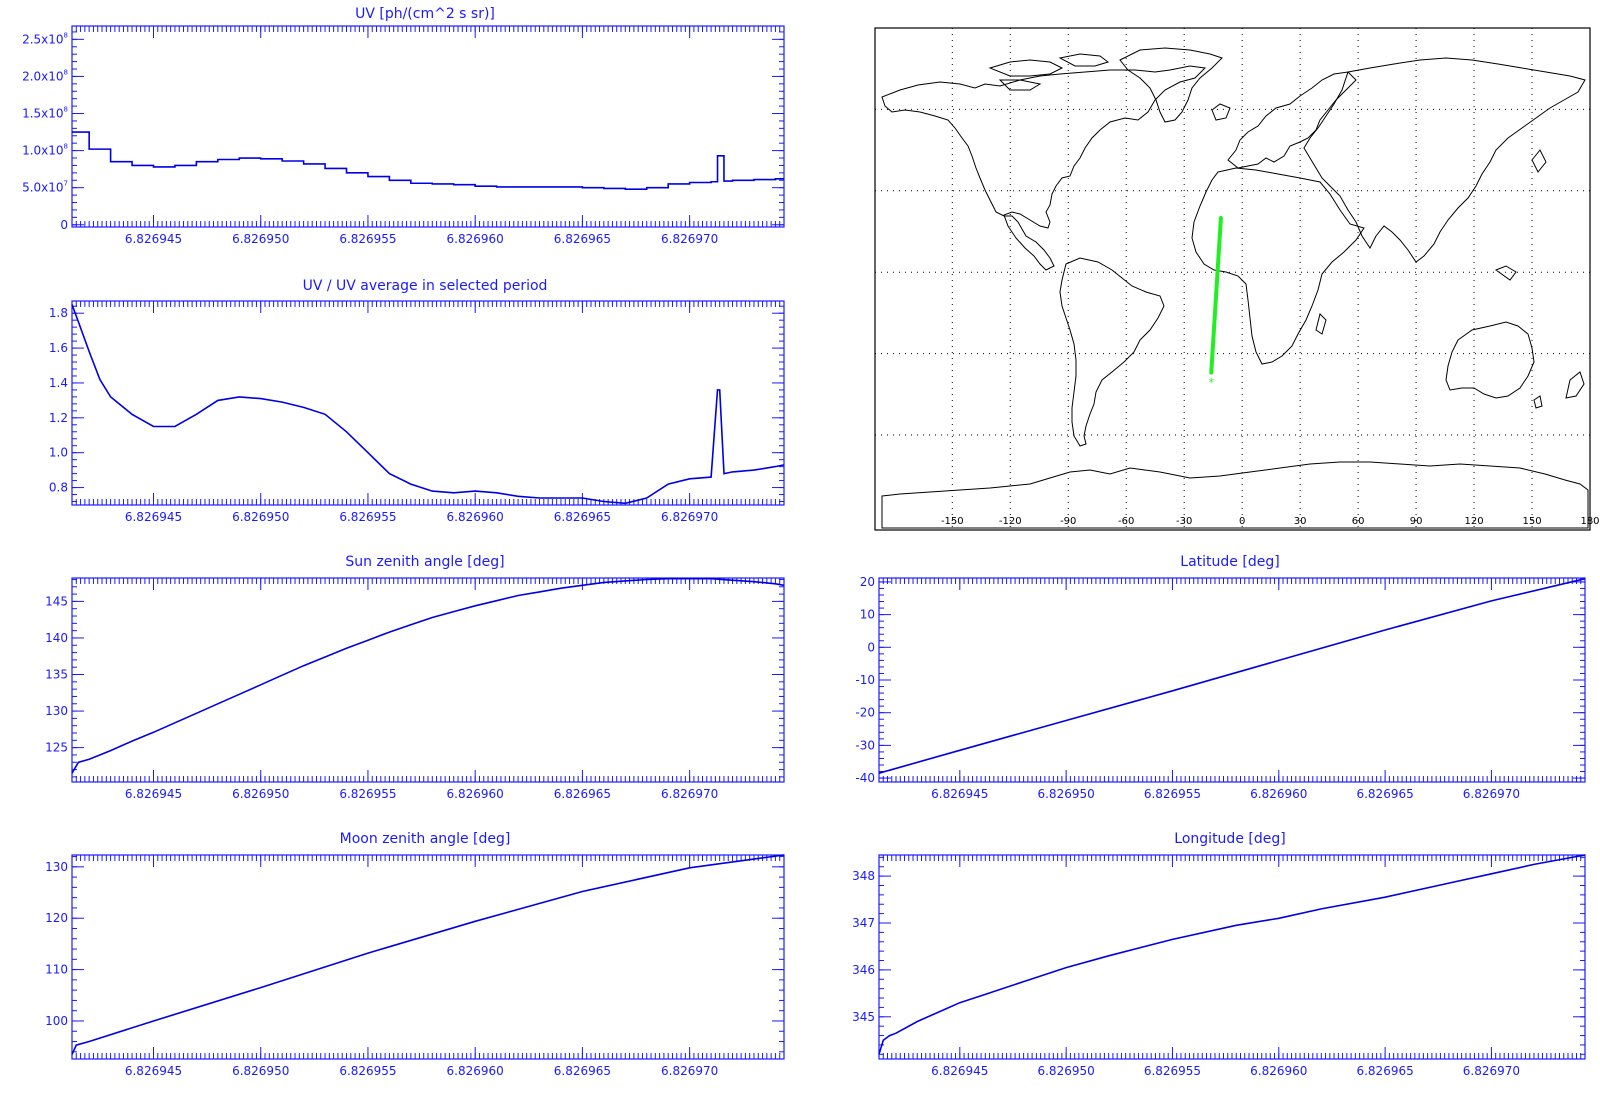 This screenshot has height=1100, width=1600. I want to click on y-tick-label: -40, so click(865, 778).